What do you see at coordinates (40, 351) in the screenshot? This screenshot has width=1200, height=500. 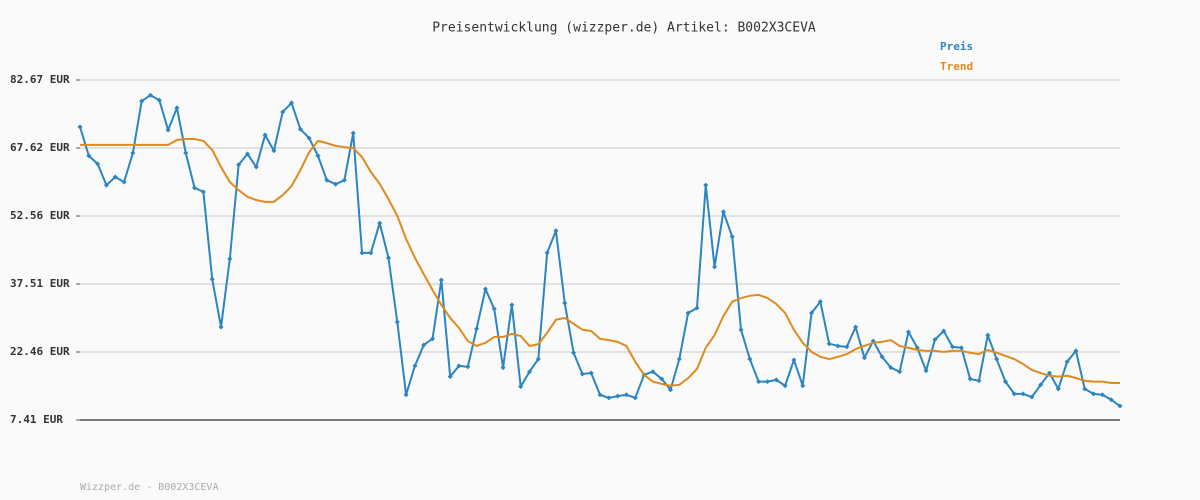 I see `y-tick-label: 22.46 EUR` at bounding box center [40, 351].